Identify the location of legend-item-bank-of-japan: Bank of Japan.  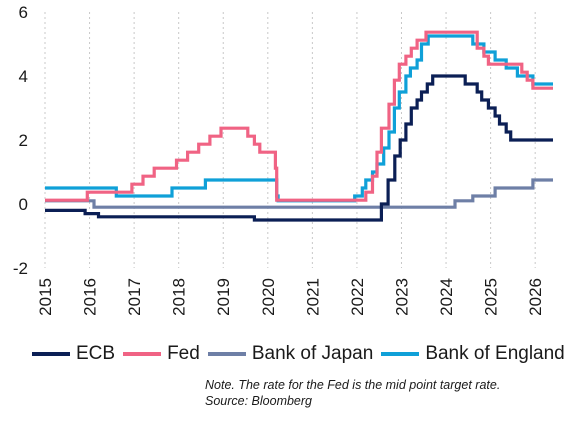
(290, 354).